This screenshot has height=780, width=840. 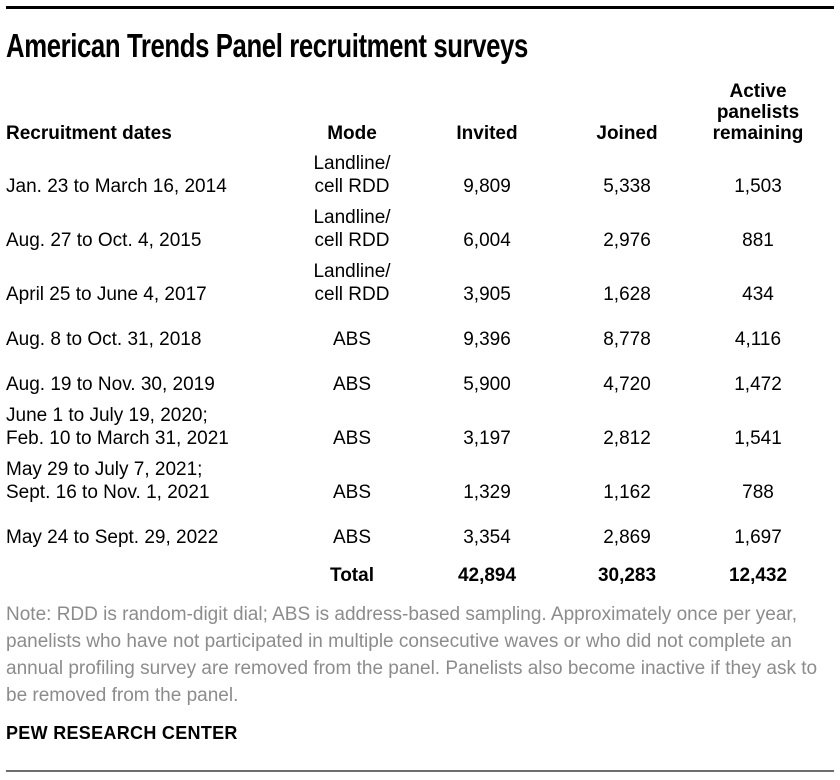 I want to click on source-label: PEW RESEARCH CENTER, so click(x=122, y=733).